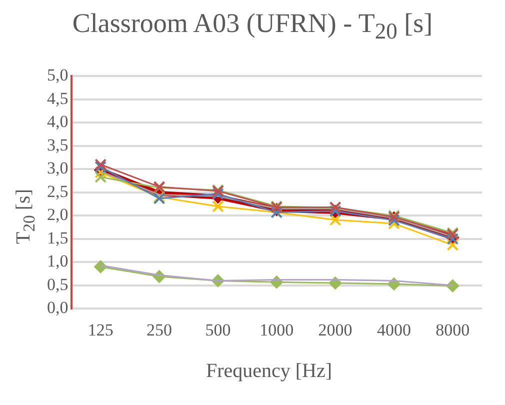 This screenshot has height=405, width=505. I want to click on x-axis-title: Frequency [Hz], so click(269, 371).